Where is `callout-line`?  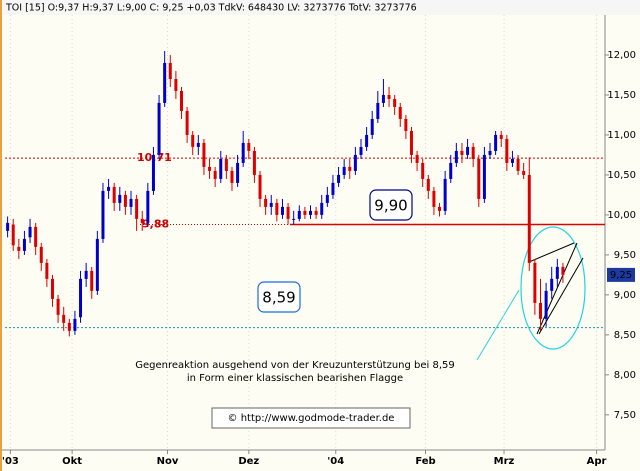 callout-line is located at coordinates (498, 325).